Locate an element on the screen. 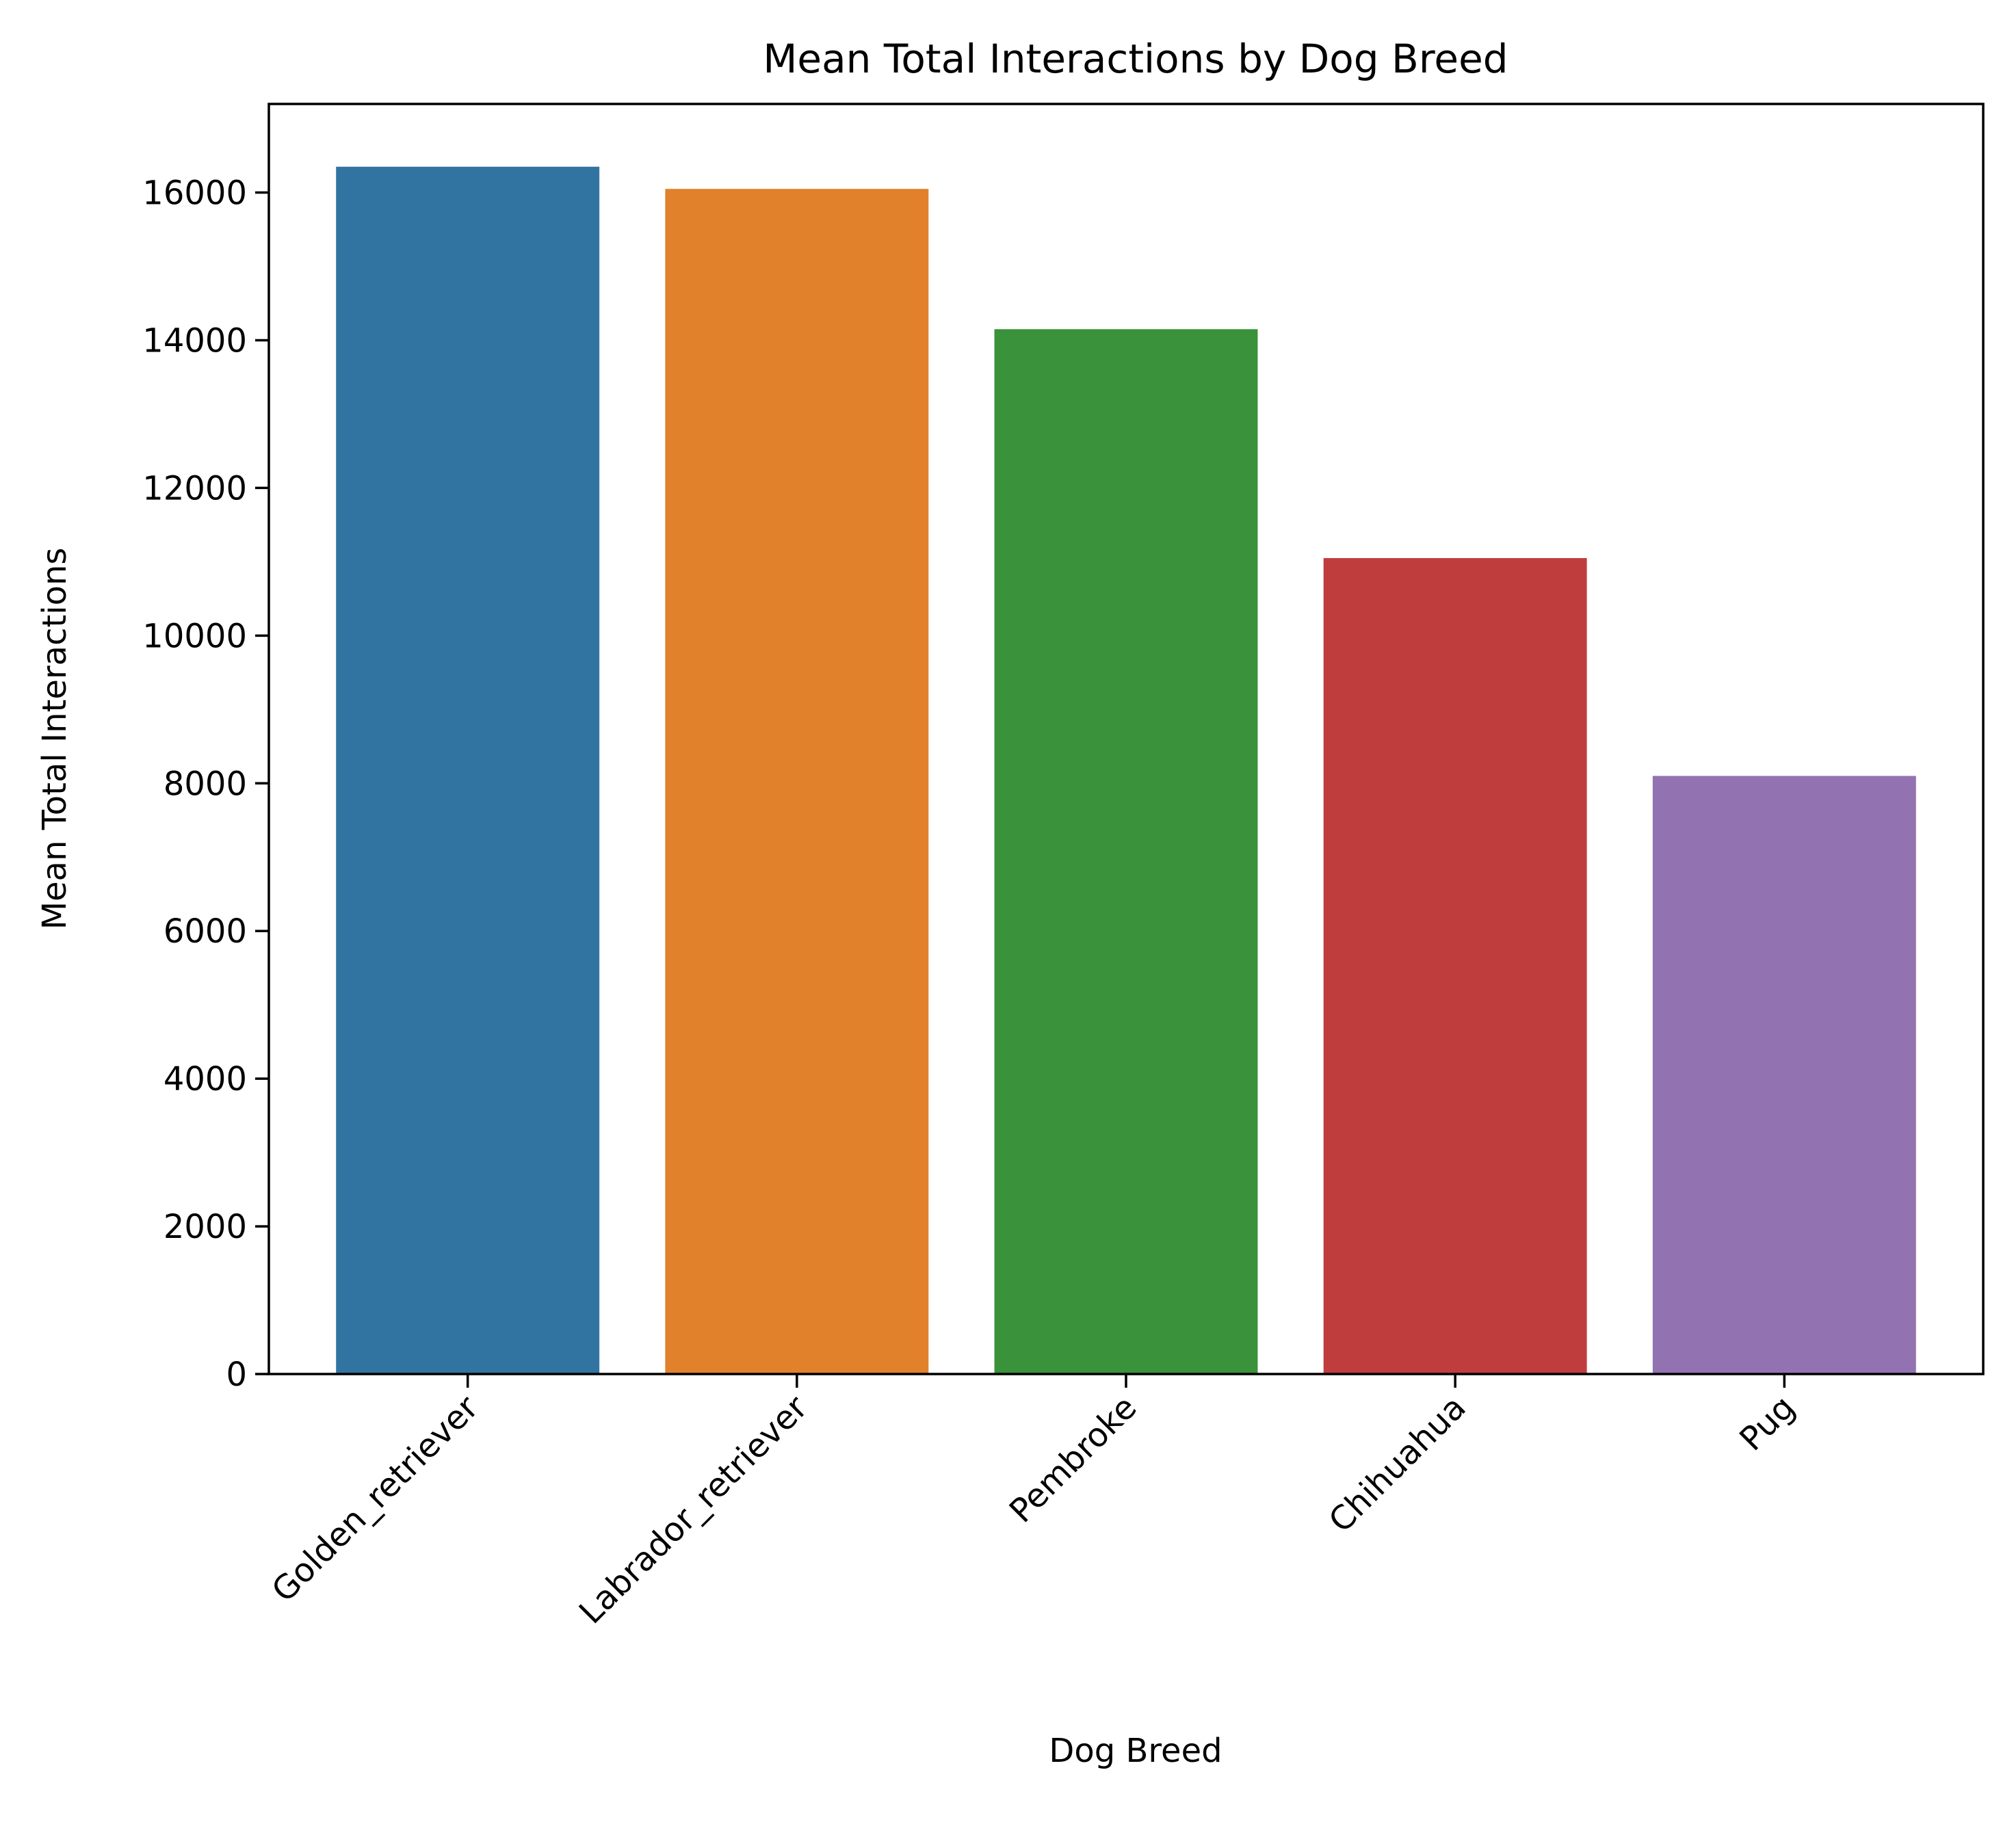 Image resolution: width=2014 pixels, height=1848 pixels. y-tick-label: 2000 is located at coordinates (205, 1227).